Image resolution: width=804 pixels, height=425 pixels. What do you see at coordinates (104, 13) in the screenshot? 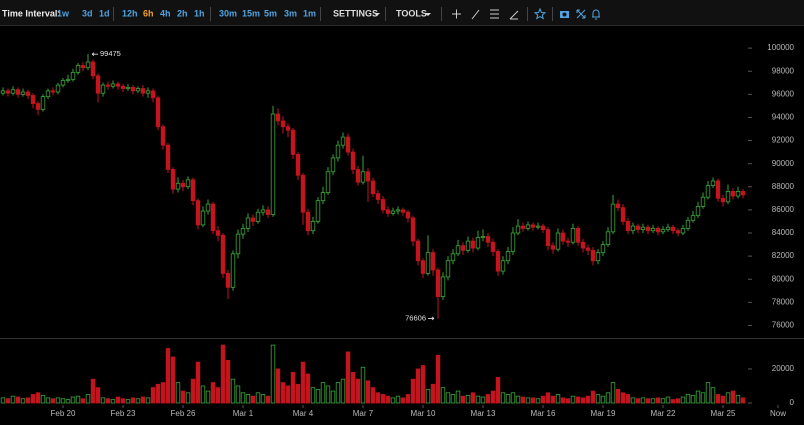
I see `interval-button: 1d` at bounding box center [104, 13].